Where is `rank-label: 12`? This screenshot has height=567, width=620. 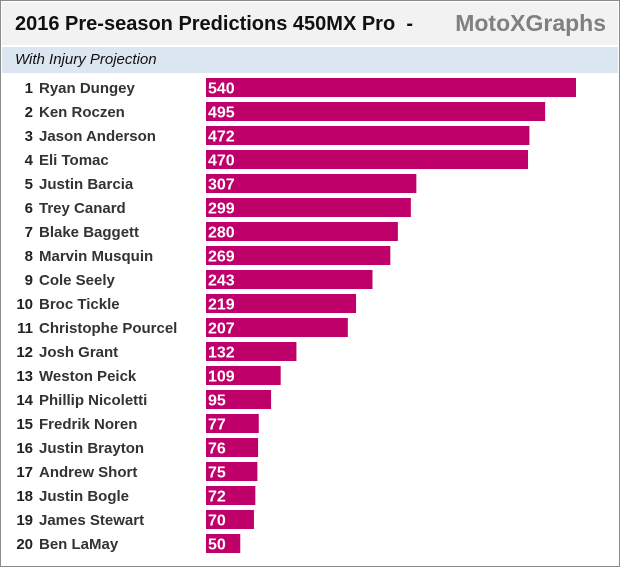
rank-label: 12 is located at coordinates (24, 352).